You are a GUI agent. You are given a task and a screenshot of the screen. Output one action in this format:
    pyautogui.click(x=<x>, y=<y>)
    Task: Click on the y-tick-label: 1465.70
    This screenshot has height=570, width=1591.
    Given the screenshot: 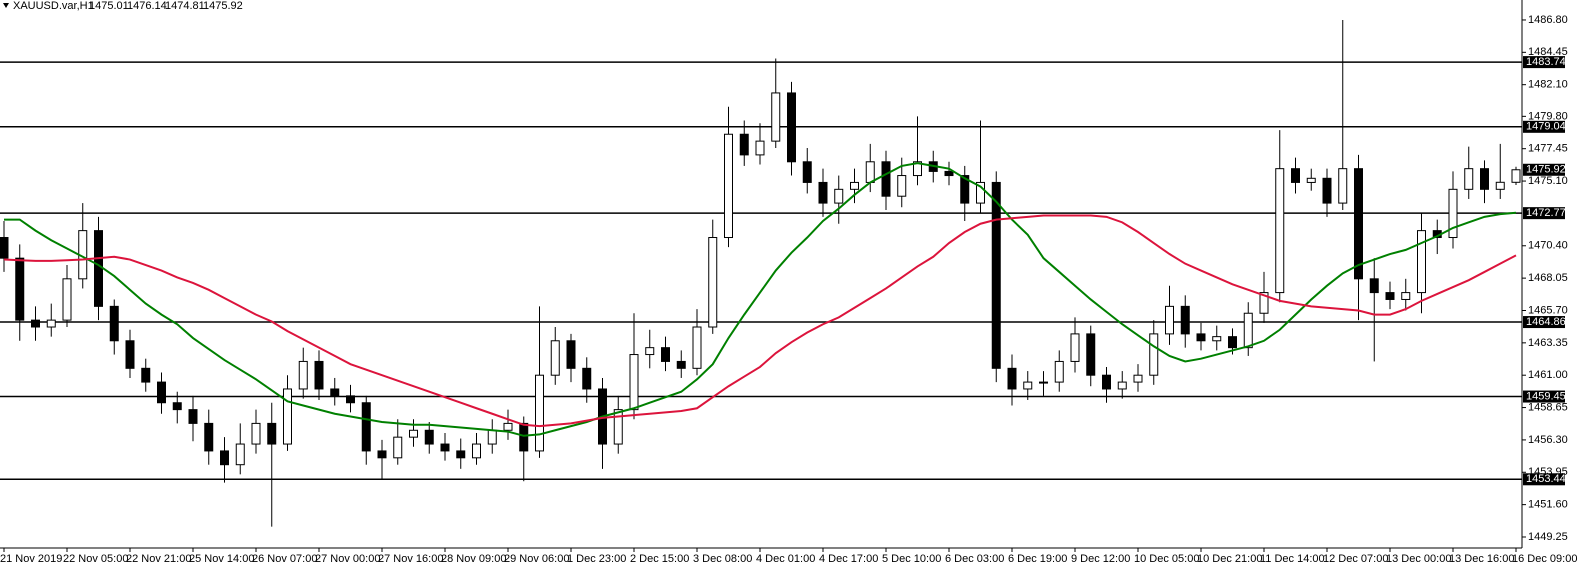 What is the action you would take?
    pyautogui.click(x=1548, y=310)
    